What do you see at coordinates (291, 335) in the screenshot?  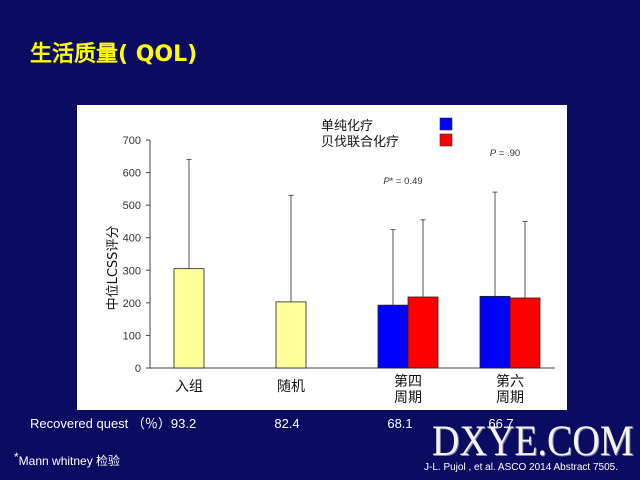 I see `bar-series0-category1` at bounding box center [291, 335].